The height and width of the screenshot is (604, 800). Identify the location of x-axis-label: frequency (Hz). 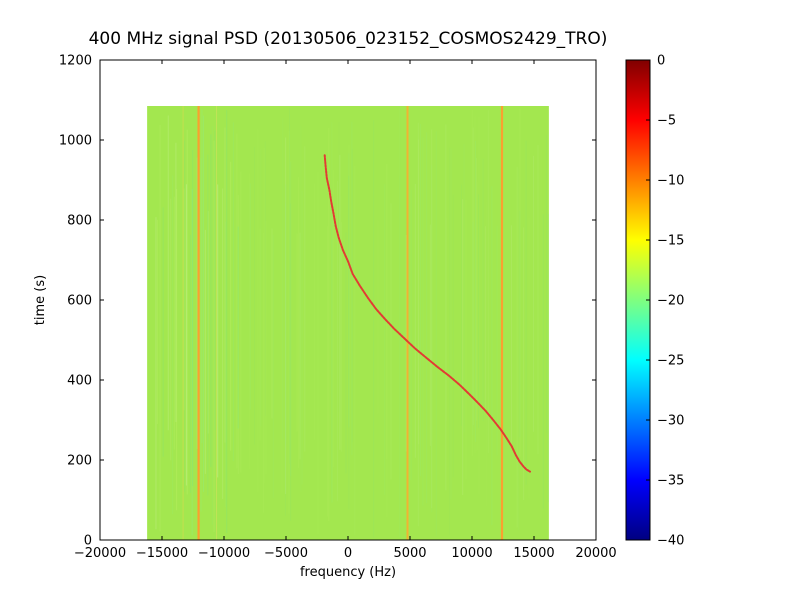
(348, 572).